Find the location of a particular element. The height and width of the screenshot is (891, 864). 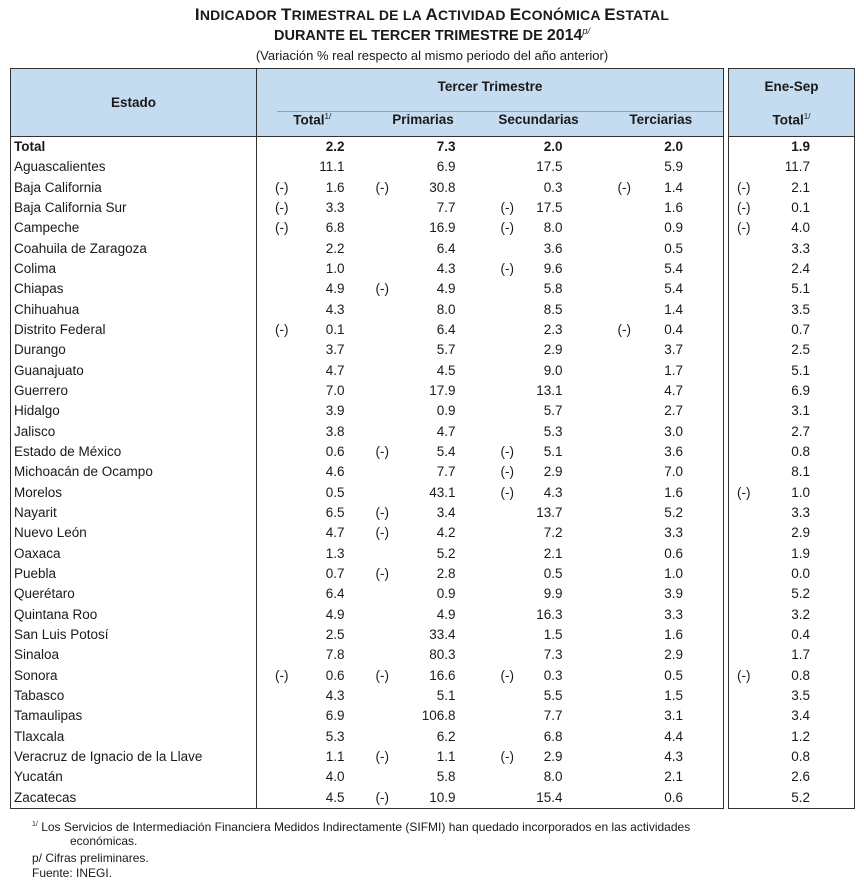

cell-secundarias: 8.5 is located at coordinates (539, 310).